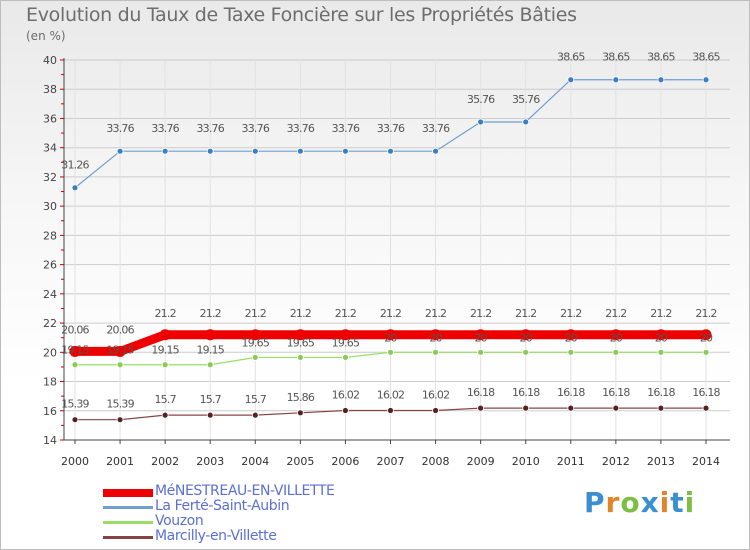 The height and width of the screenshot is (550, 750). I want to click on y-tick-label: 36, so click(50, 118).